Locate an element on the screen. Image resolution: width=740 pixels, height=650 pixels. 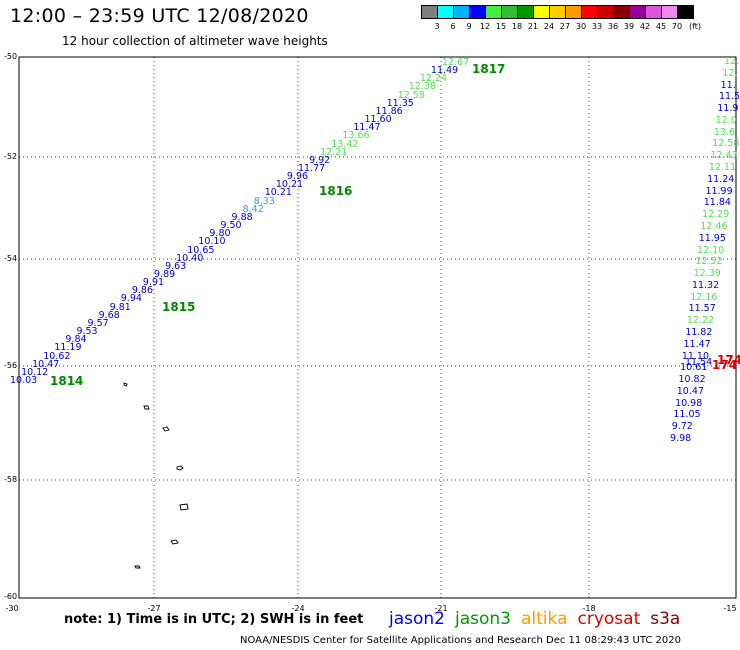
legend-cryosat: cryosat is located at coordinates (609, 619).